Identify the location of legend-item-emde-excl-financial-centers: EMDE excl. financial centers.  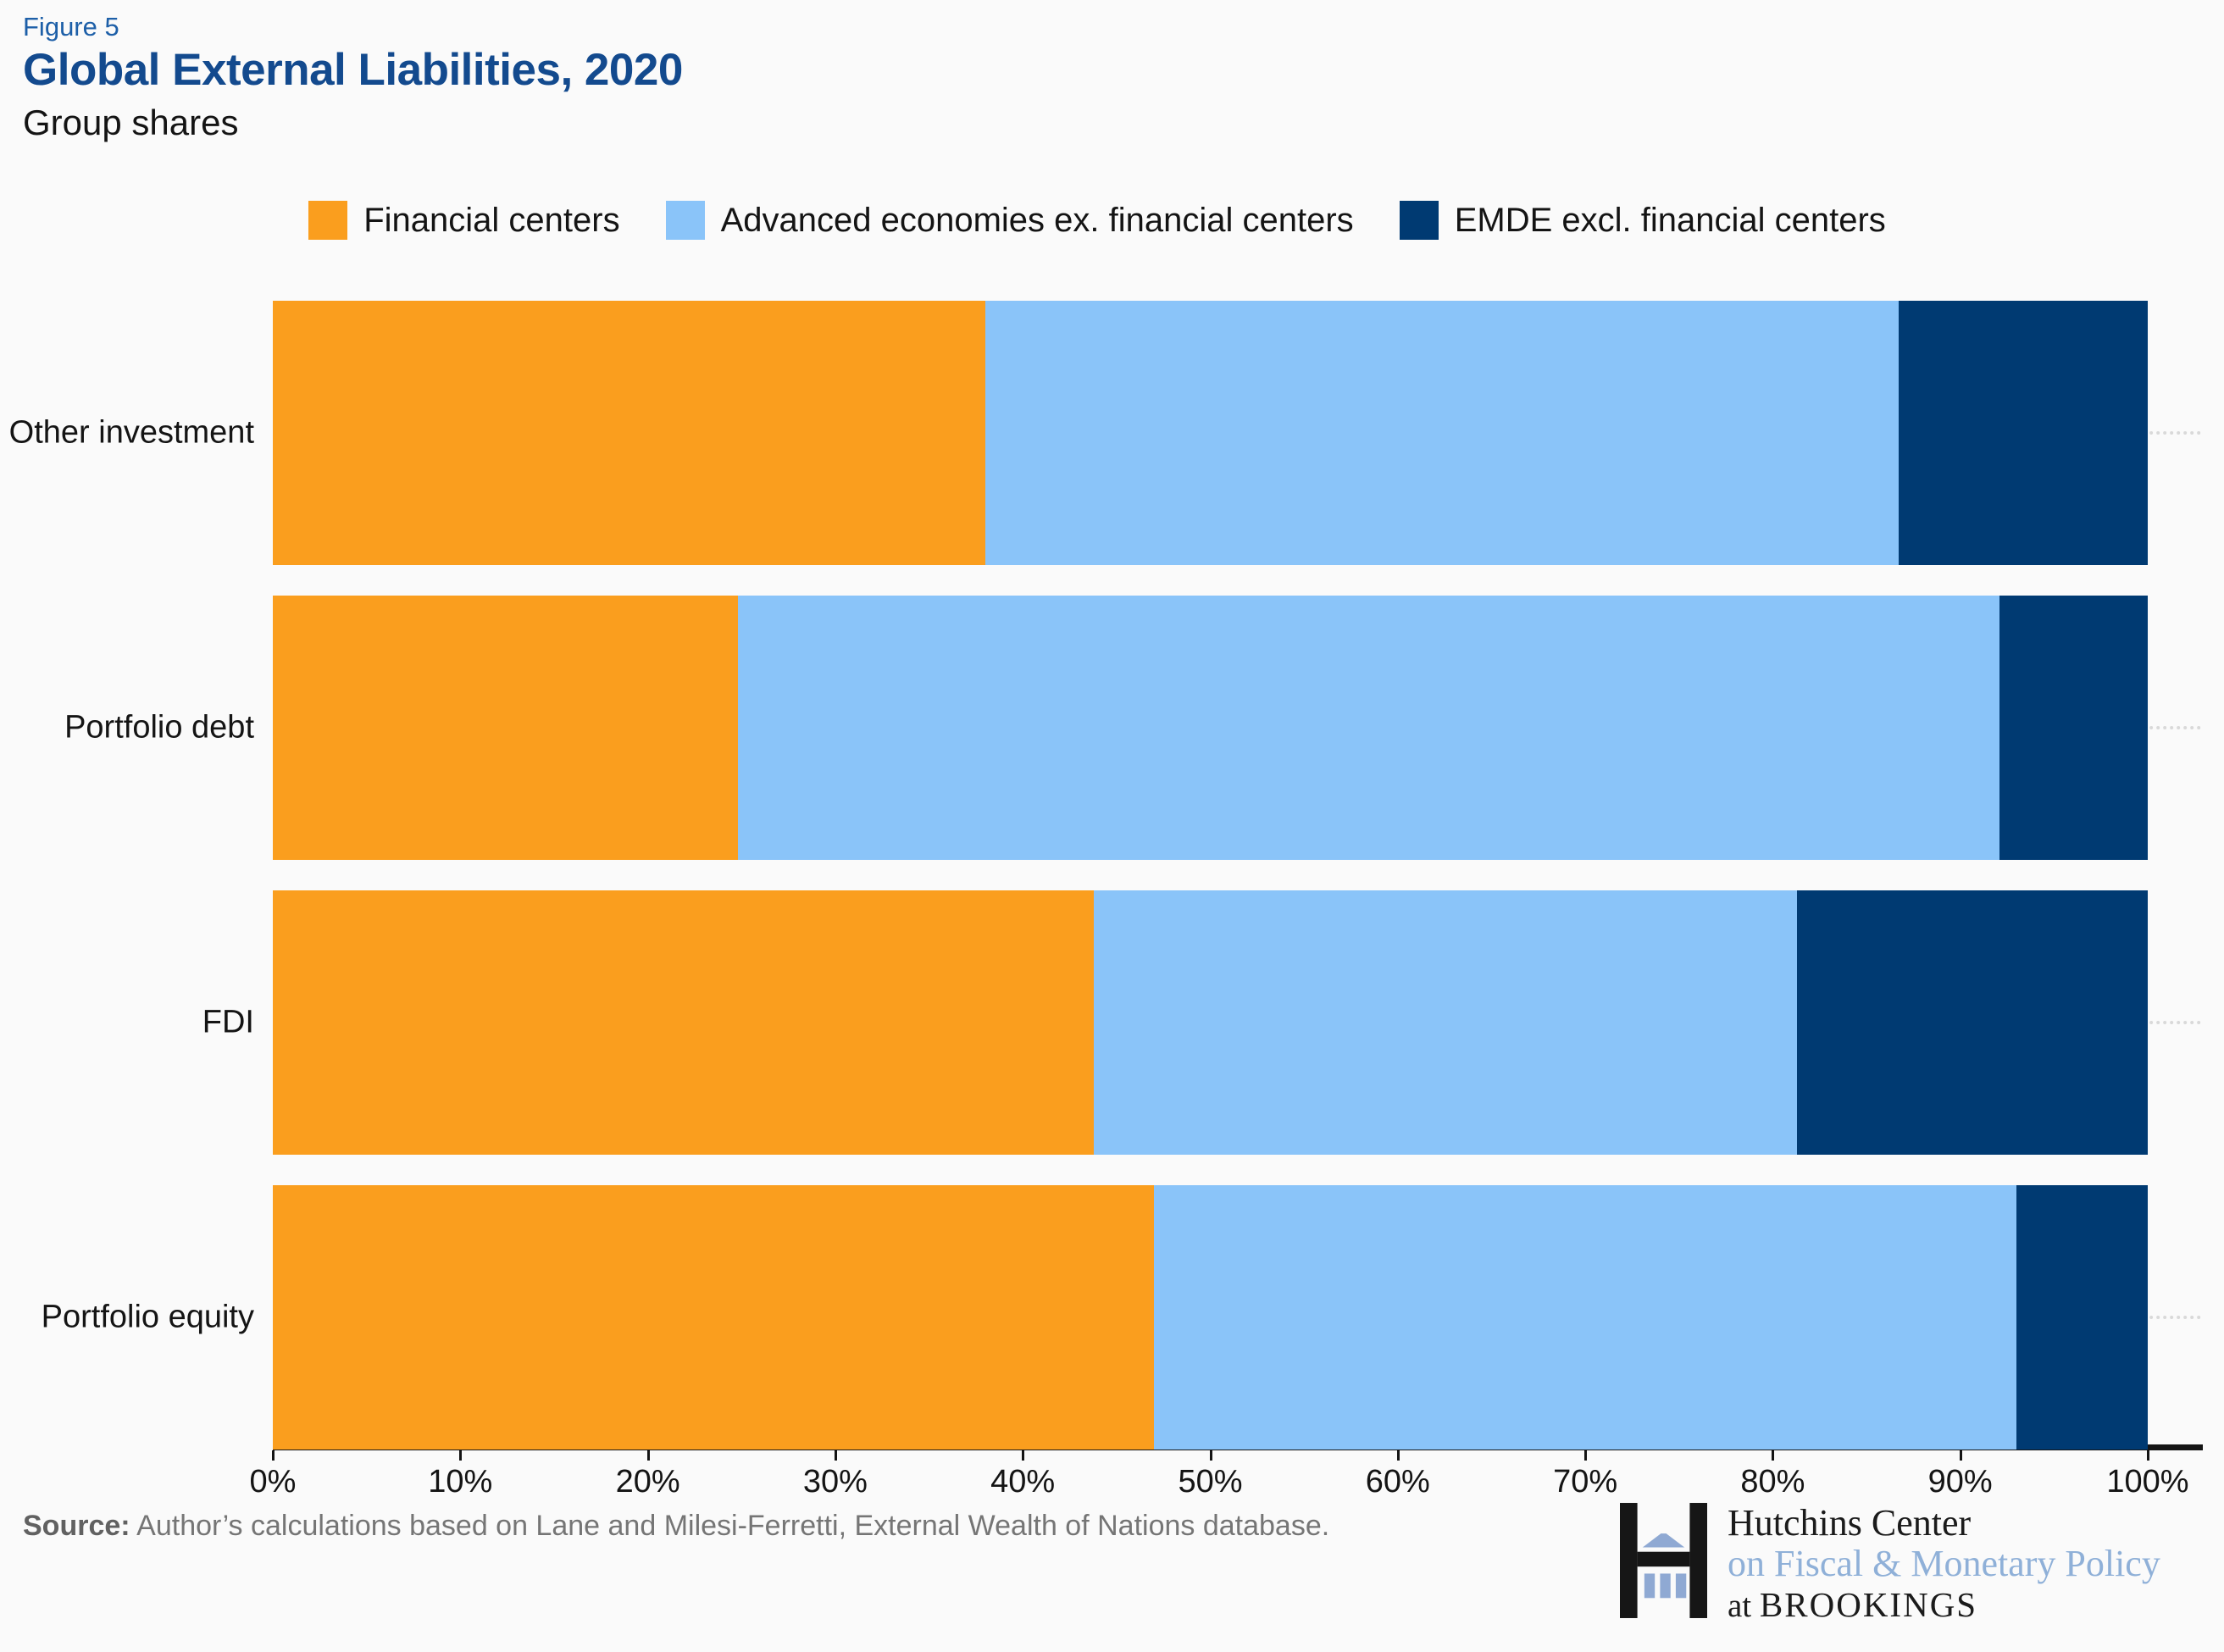
(1642, 220).